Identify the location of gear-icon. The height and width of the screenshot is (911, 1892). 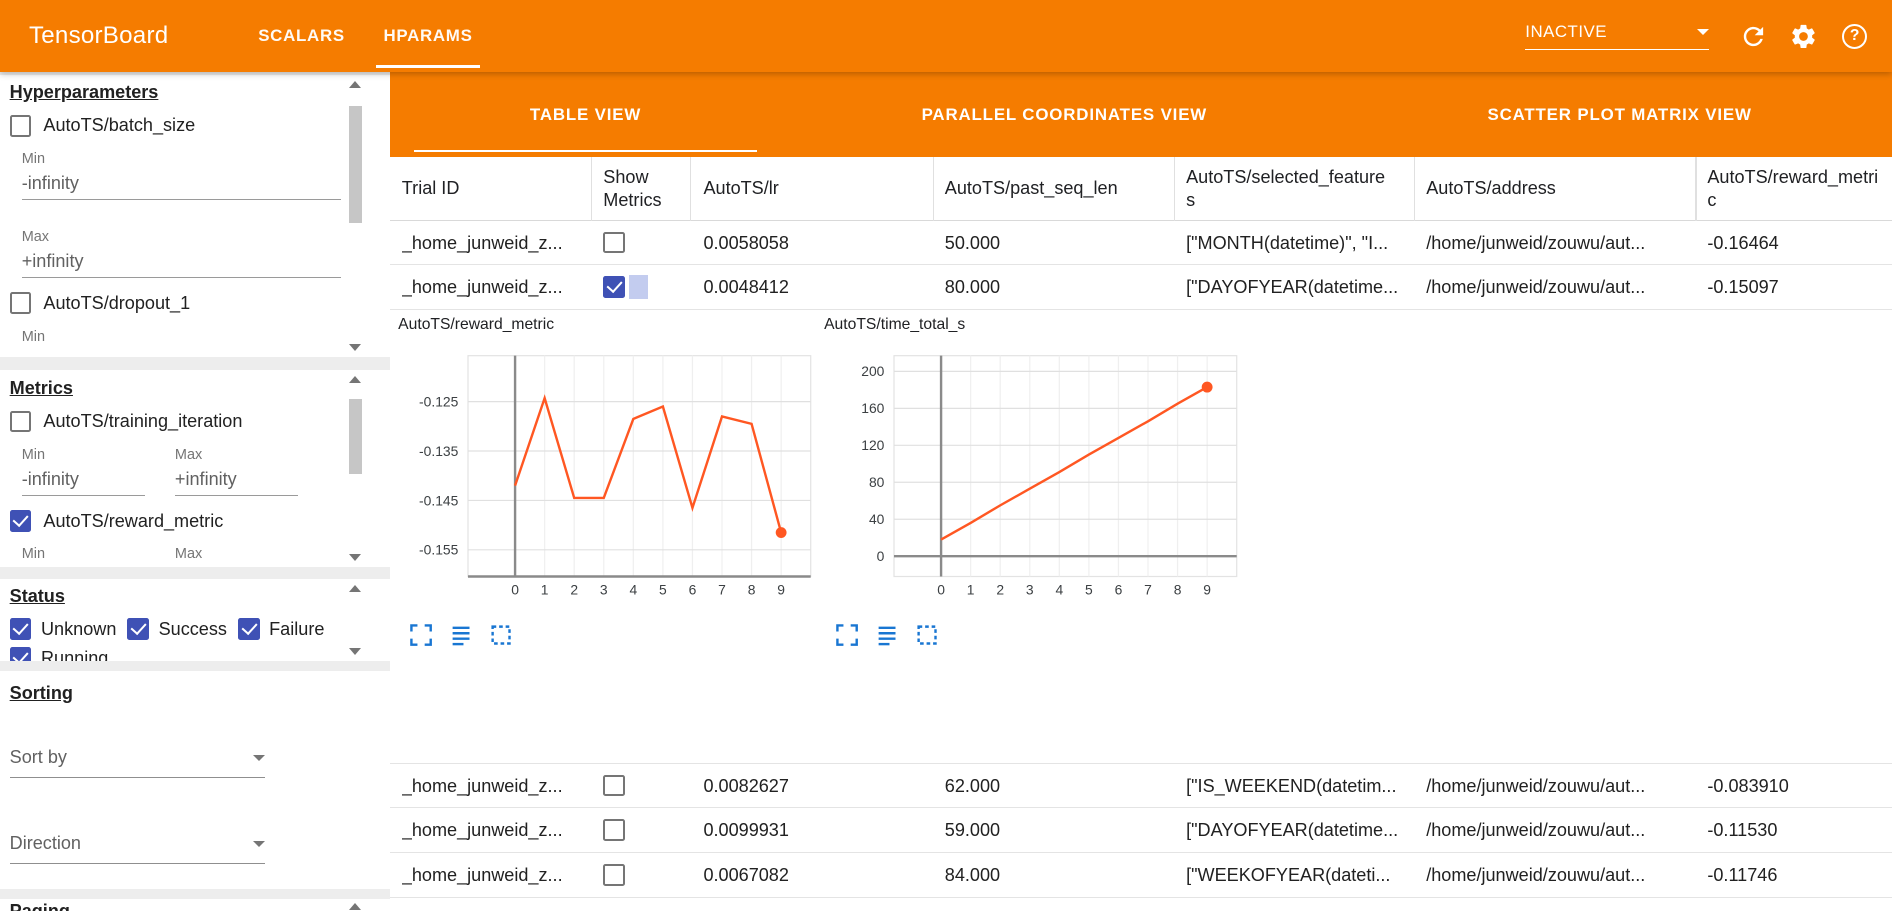
(1803, 36).